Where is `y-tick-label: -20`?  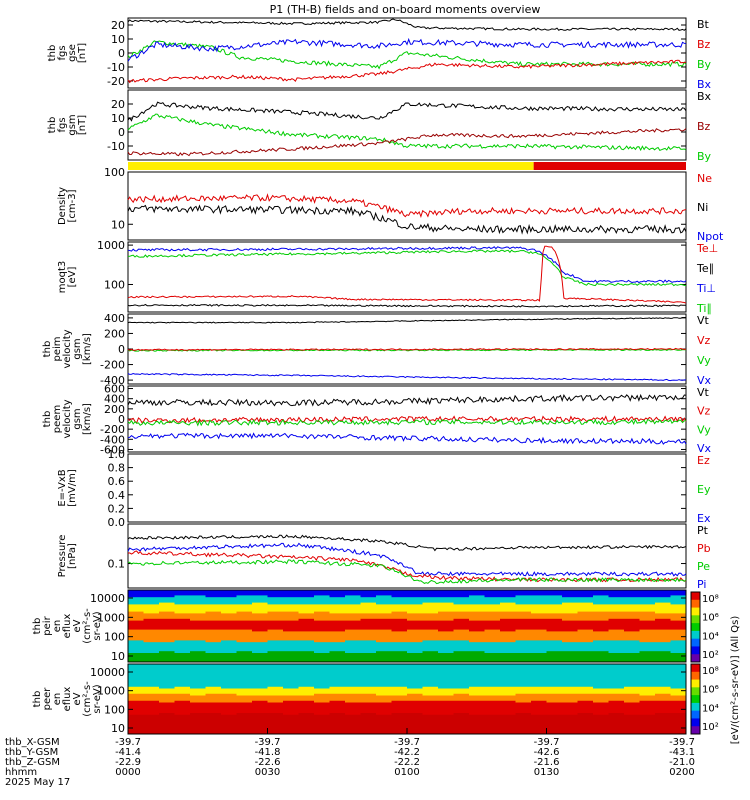 y-tick-label: -20 is located at coordinates (116, 81).